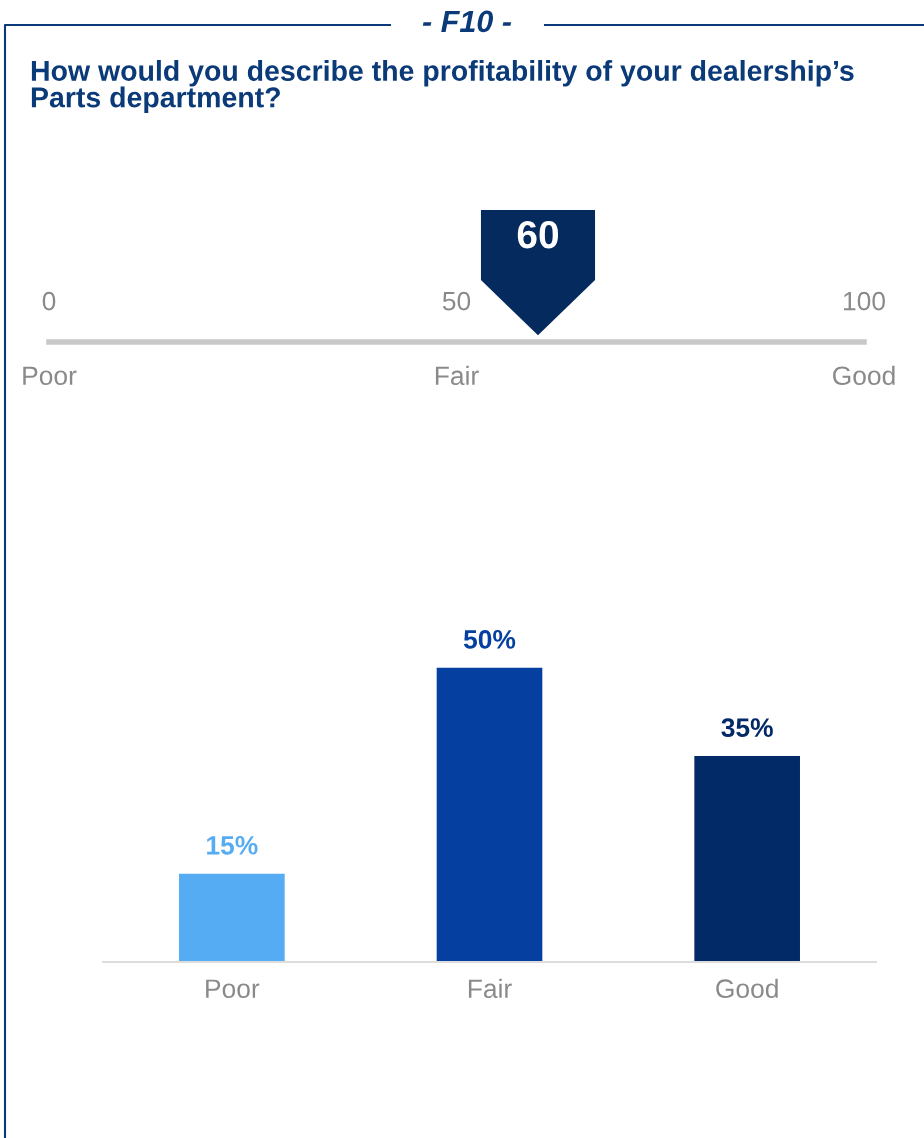  I want to click on x-tick-label: 100, so click(864, 301).